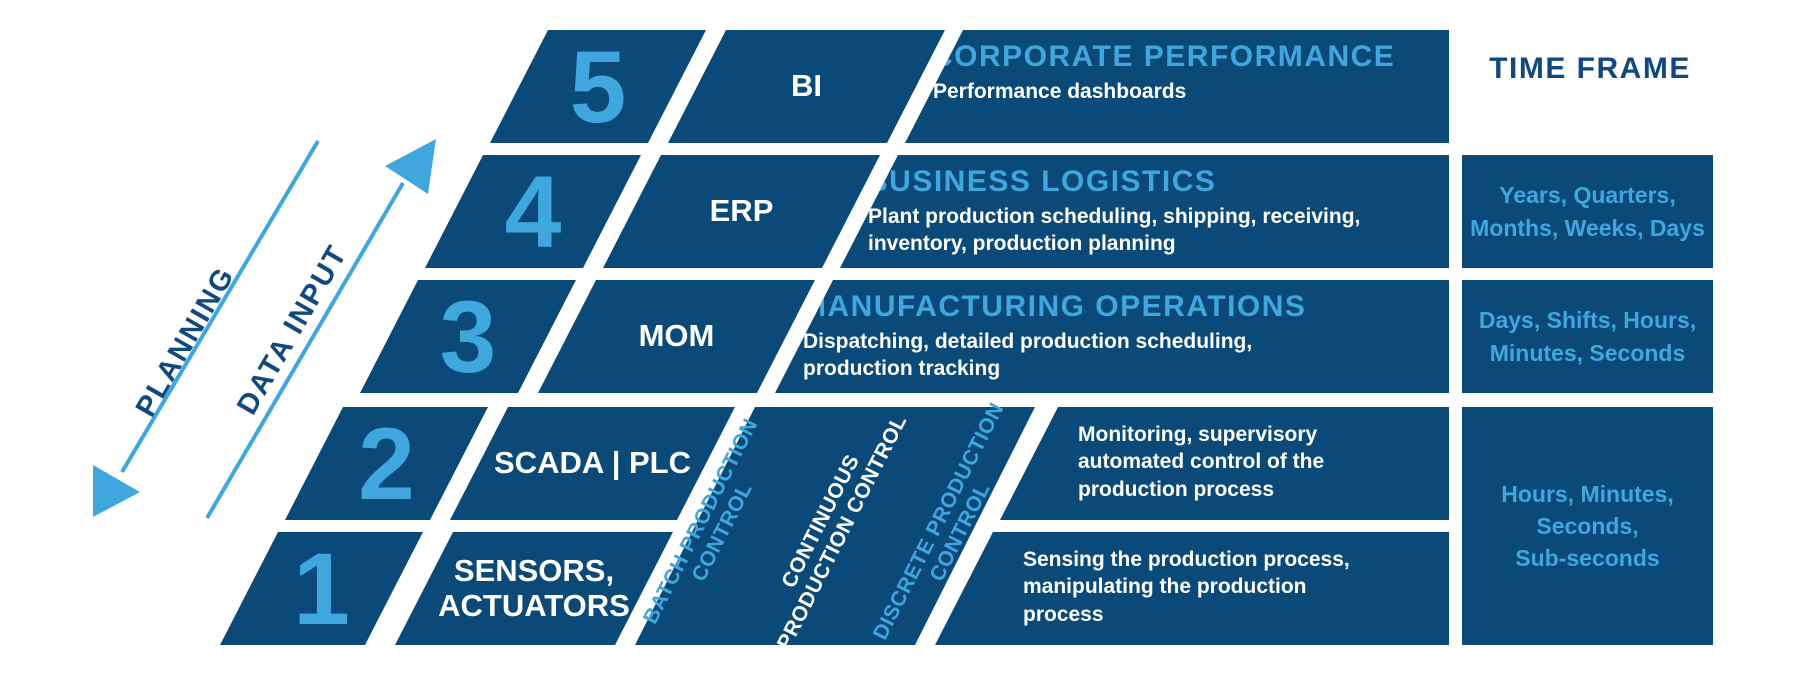  I want to click on time-frame-levels-1-2: Hours, Minutes, Seconds, Sub-seconds, so click(1587, 526).